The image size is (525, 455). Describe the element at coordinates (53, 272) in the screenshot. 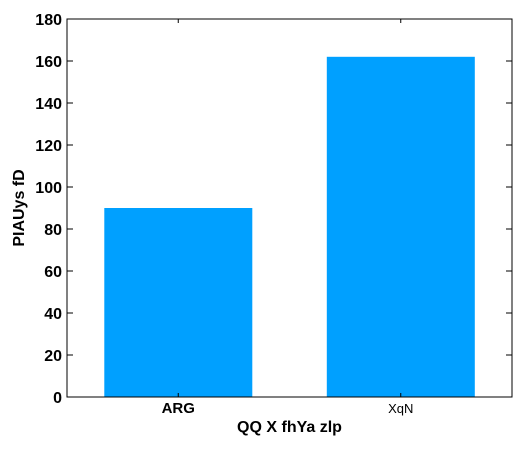

I see `y-tick-label-60: 60` at that location.